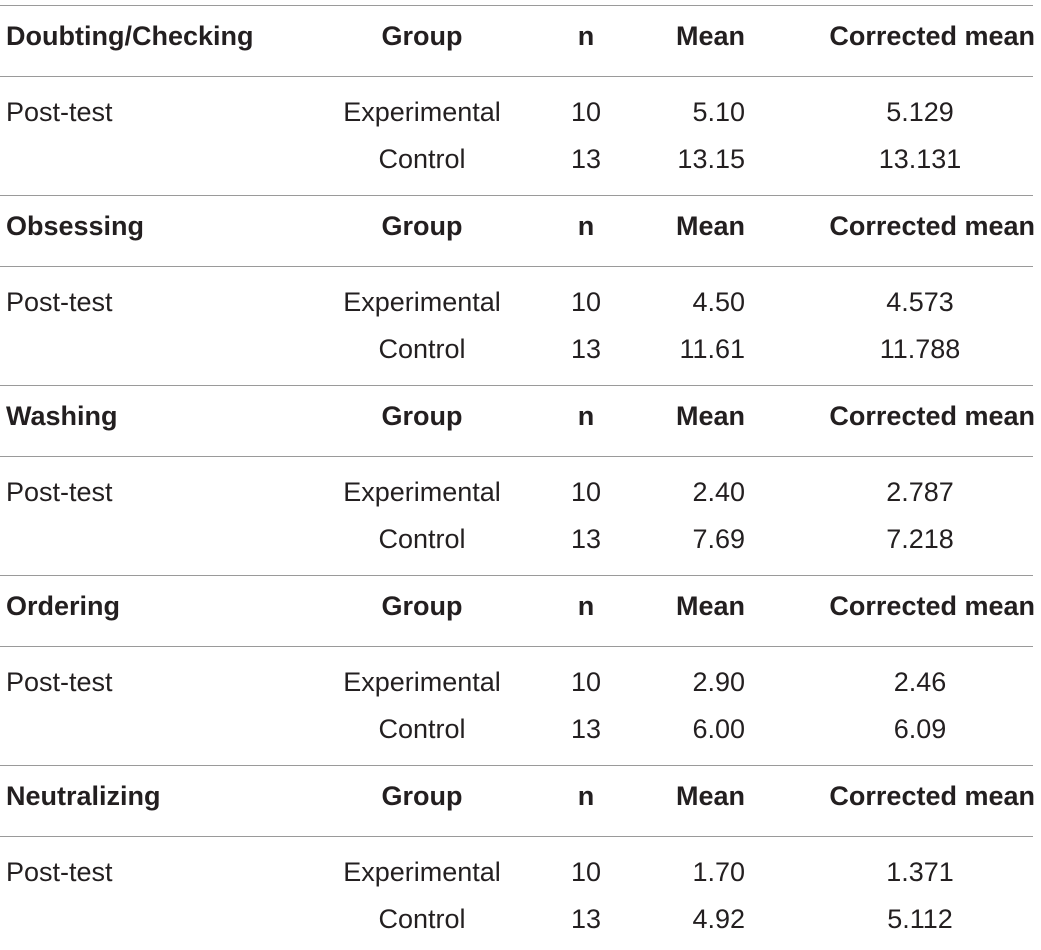  What do you see at coordinates (712, 349) in the screenshot?
I see `mean-cell: 11.61` at bounding box center [712, 349].